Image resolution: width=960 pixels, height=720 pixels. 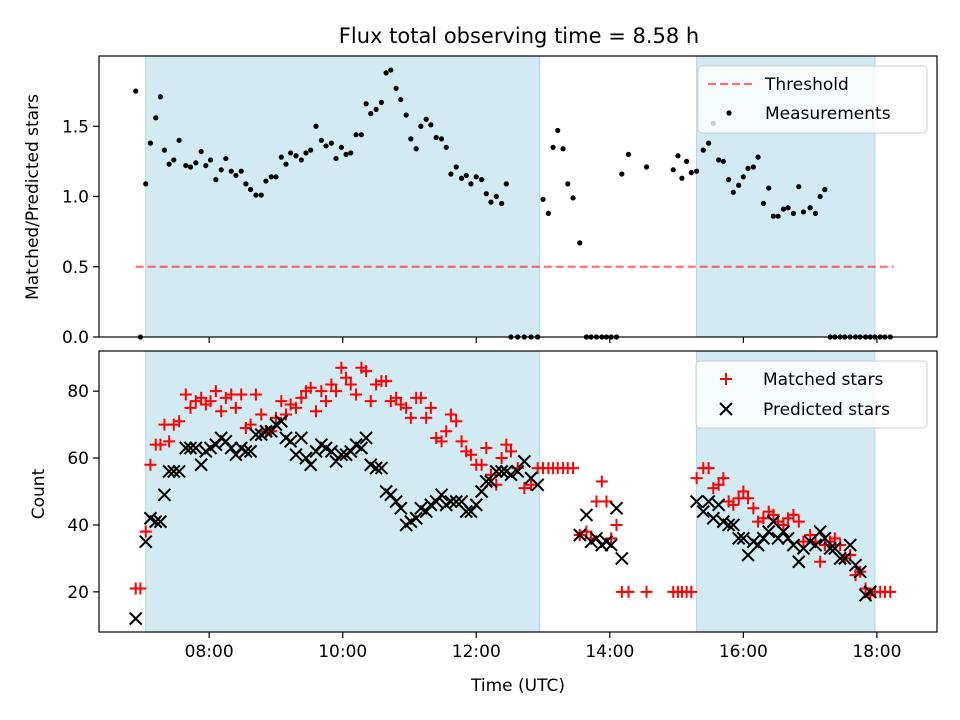 What do you see at coordinates (39, 493) in the screenshot?
I see `bottom-y-axis-label: Count` at bounding box center [39, 493].